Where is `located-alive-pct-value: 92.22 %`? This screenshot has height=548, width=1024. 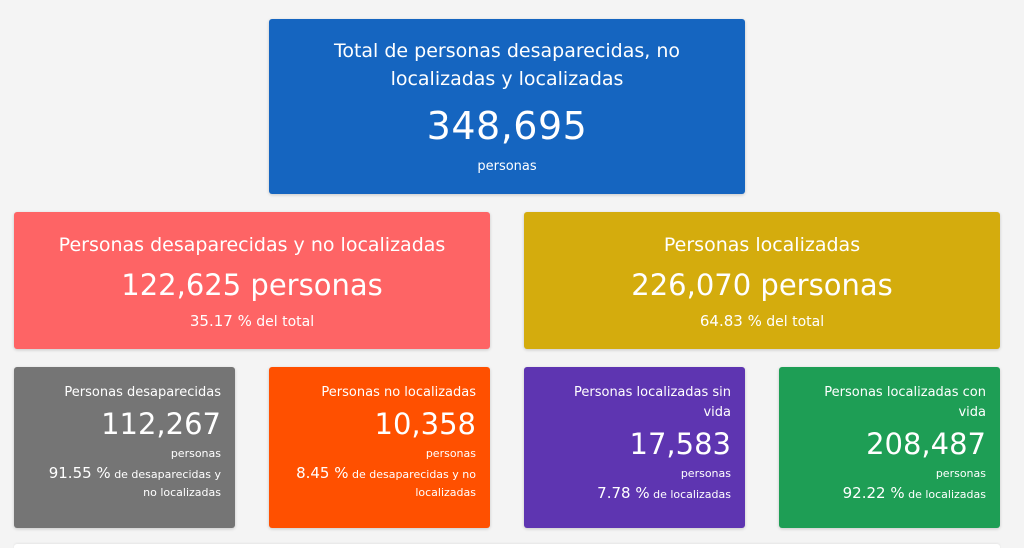 located-alive-pct-value: 92.22 % is located at coordinates (873, 493).